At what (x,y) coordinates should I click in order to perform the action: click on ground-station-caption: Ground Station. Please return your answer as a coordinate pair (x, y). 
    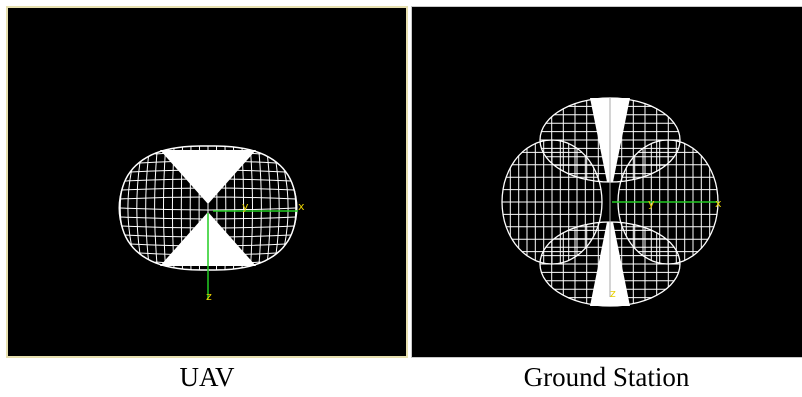
    Looking at the image, I should click on (606, 377).